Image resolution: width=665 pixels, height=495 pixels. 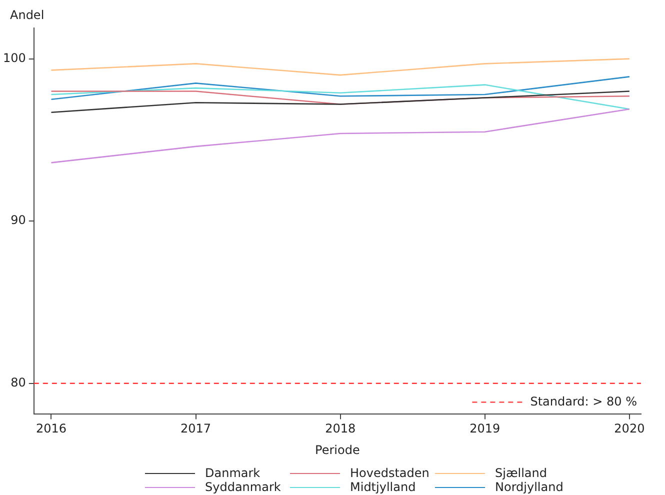 I want to click on y-tick-label: 80, so click(x=18, y=382).